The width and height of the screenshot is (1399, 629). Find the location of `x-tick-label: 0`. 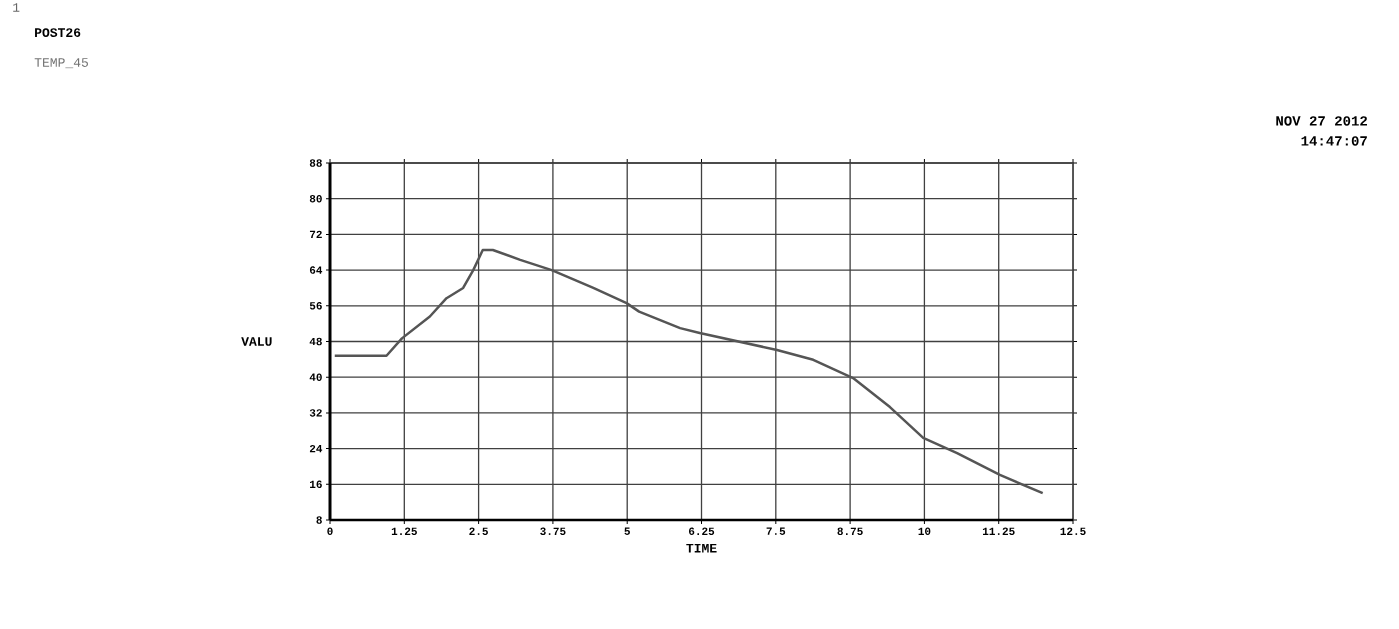

x-tick-label: 0 is located at coordinates (330, 531).